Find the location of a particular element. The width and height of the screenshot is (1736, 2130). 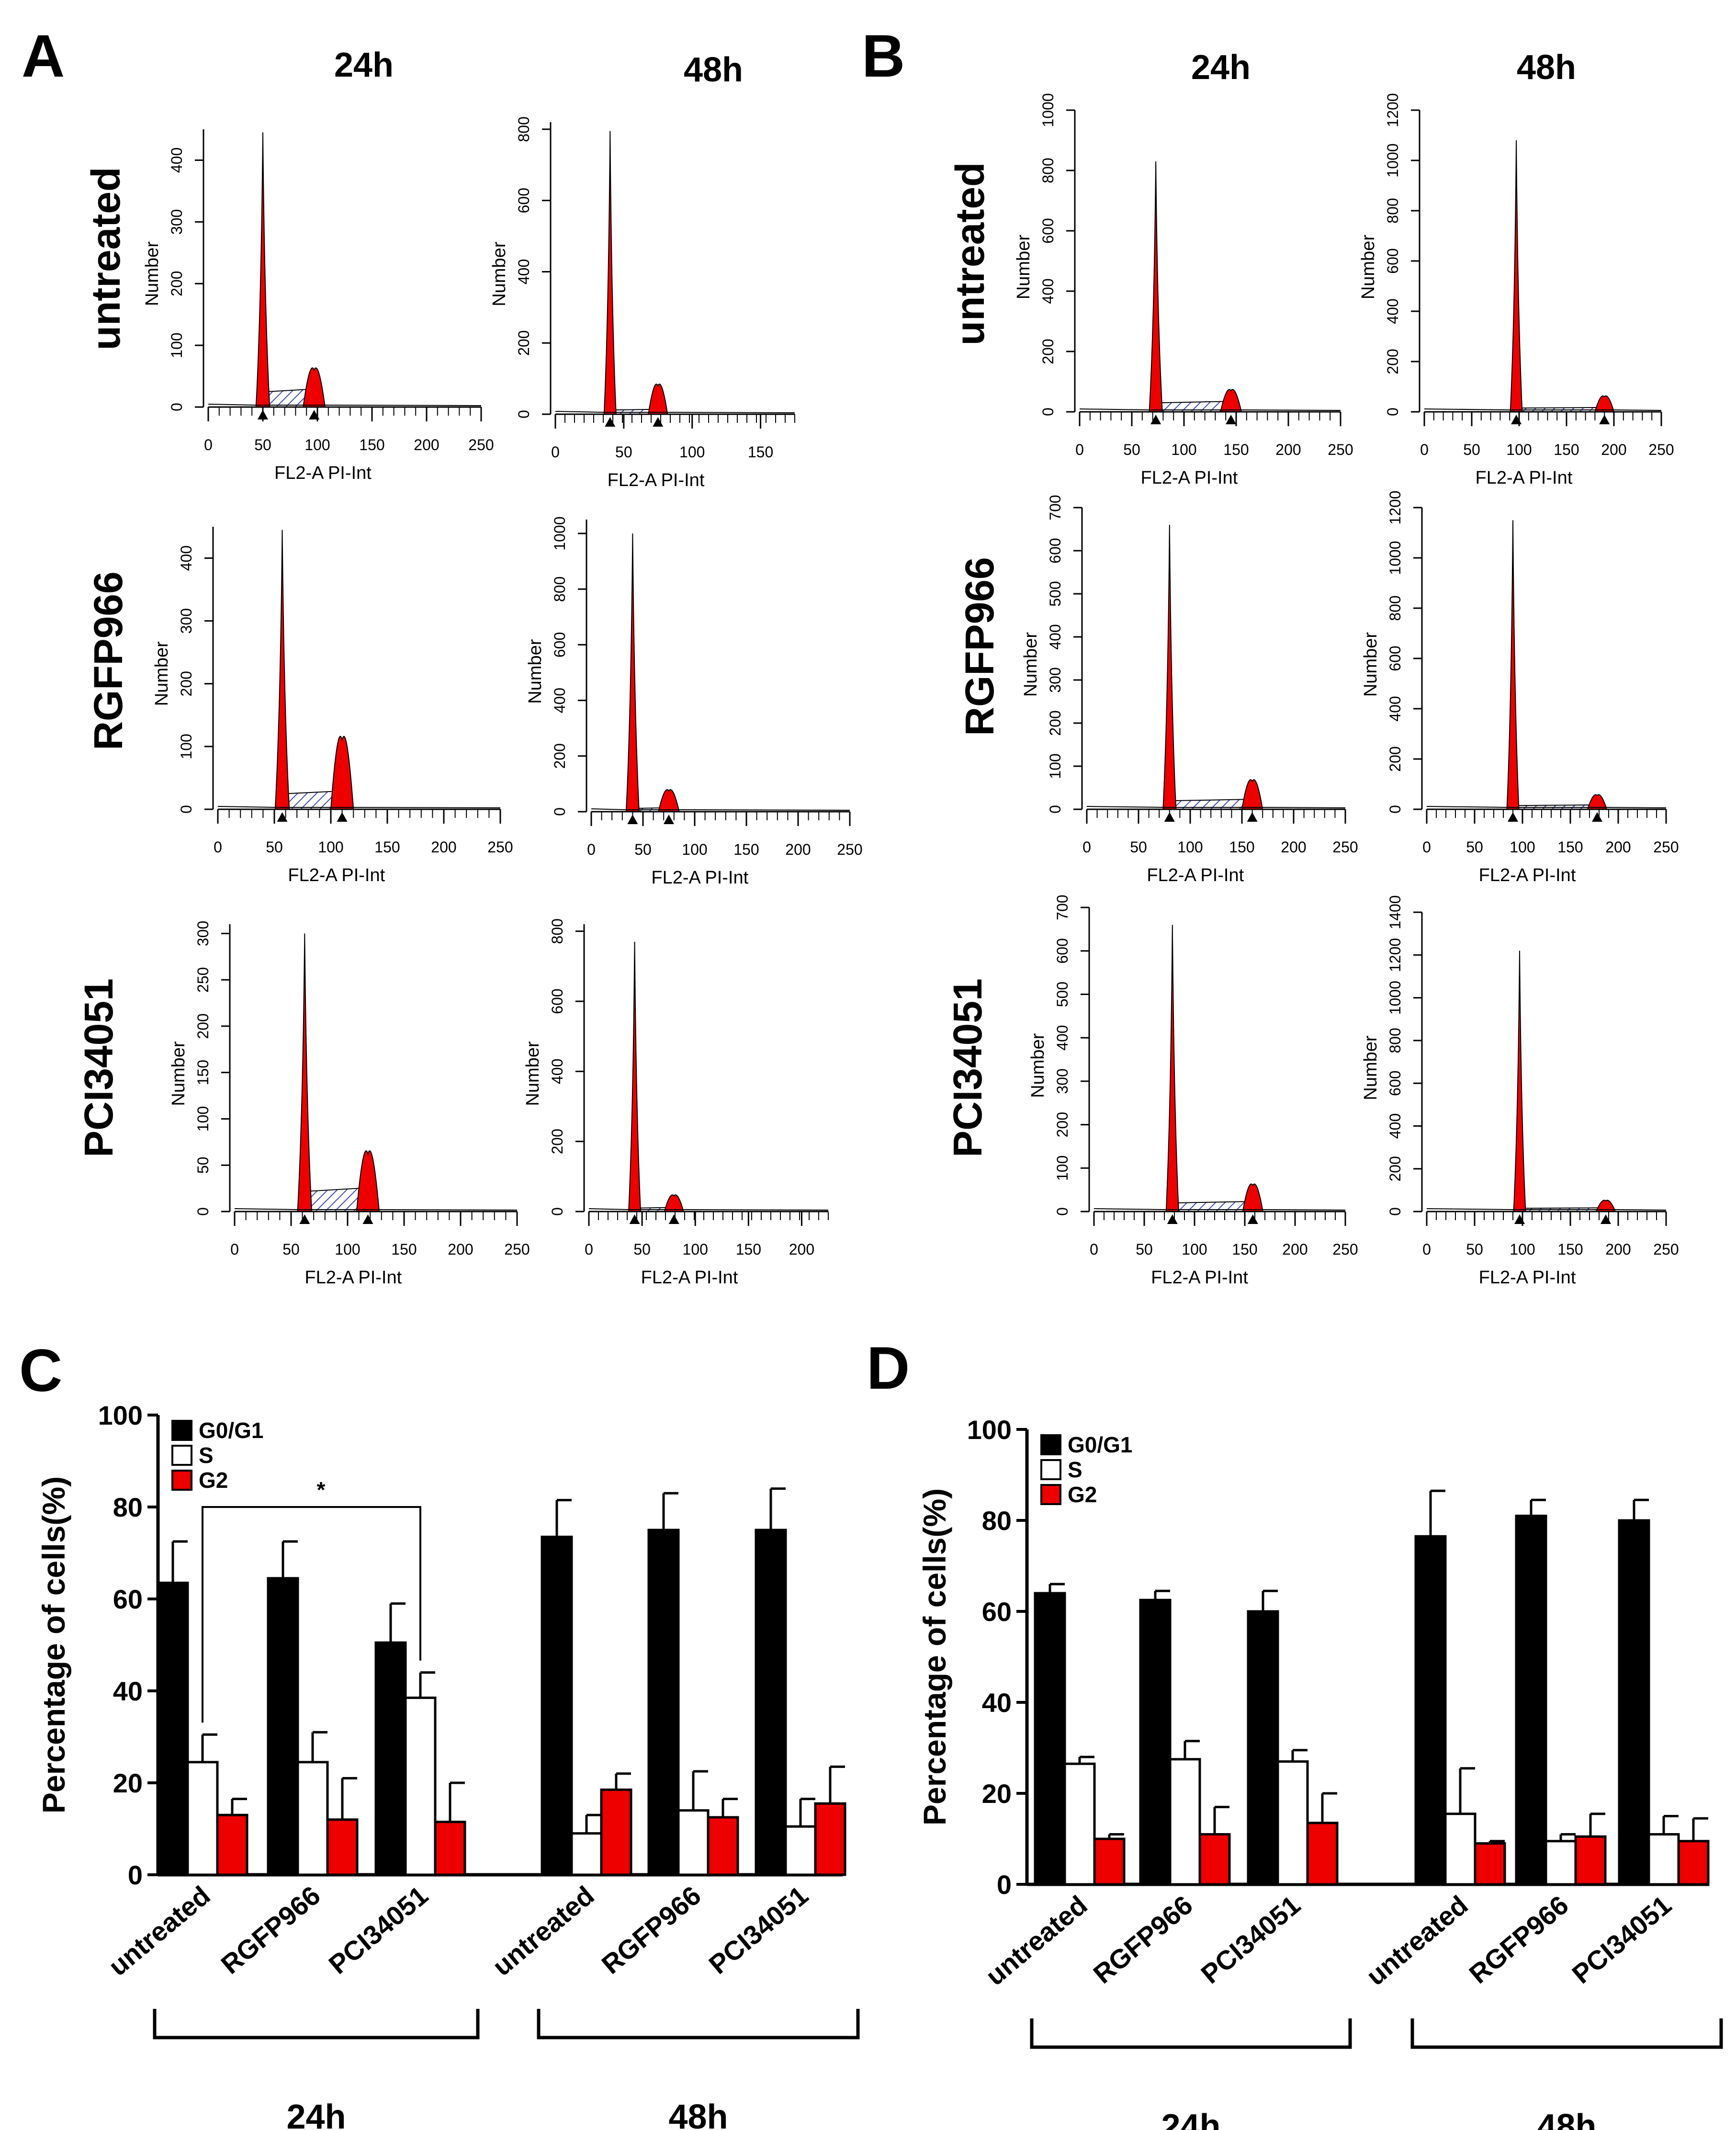

x-tick-label: 250 is located at coordinates (1340, 449).